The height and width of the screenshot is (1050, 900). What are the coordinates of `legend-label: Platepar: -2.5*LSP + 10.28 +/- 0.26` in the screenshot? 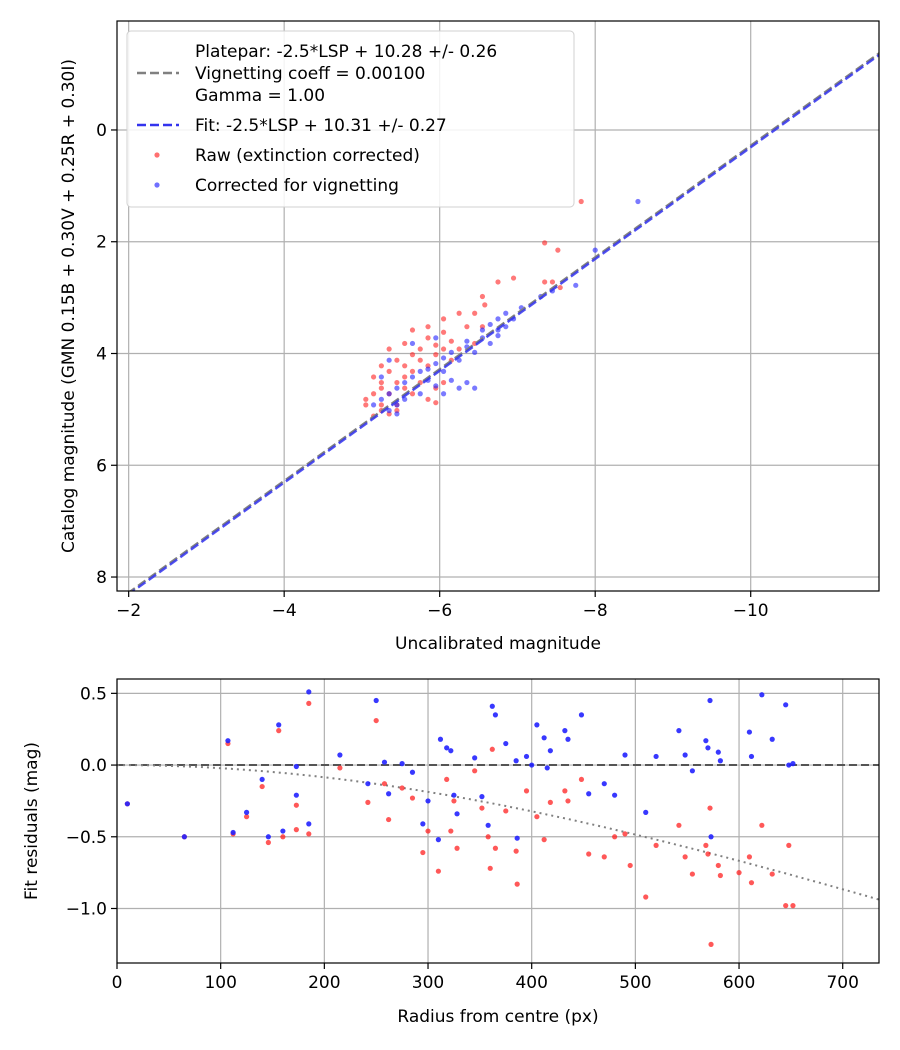 It's located at (346, 52).